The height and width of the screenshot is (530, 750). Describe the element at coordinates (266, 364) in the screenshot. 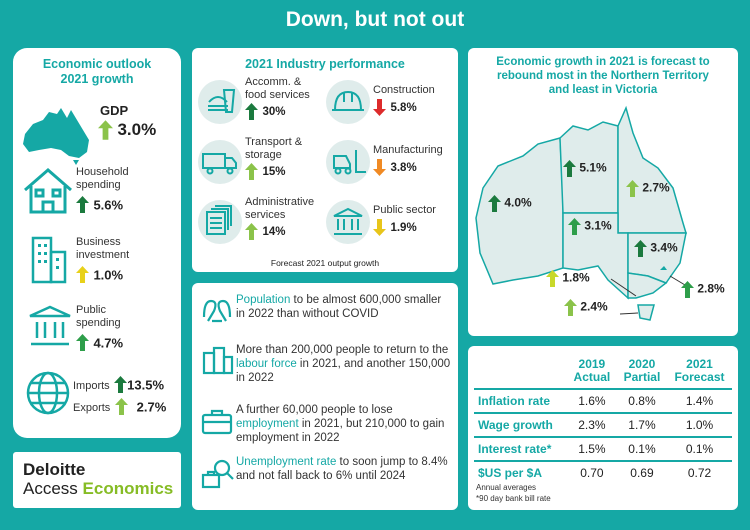

I see `fact-highlight: labour force` at that location.